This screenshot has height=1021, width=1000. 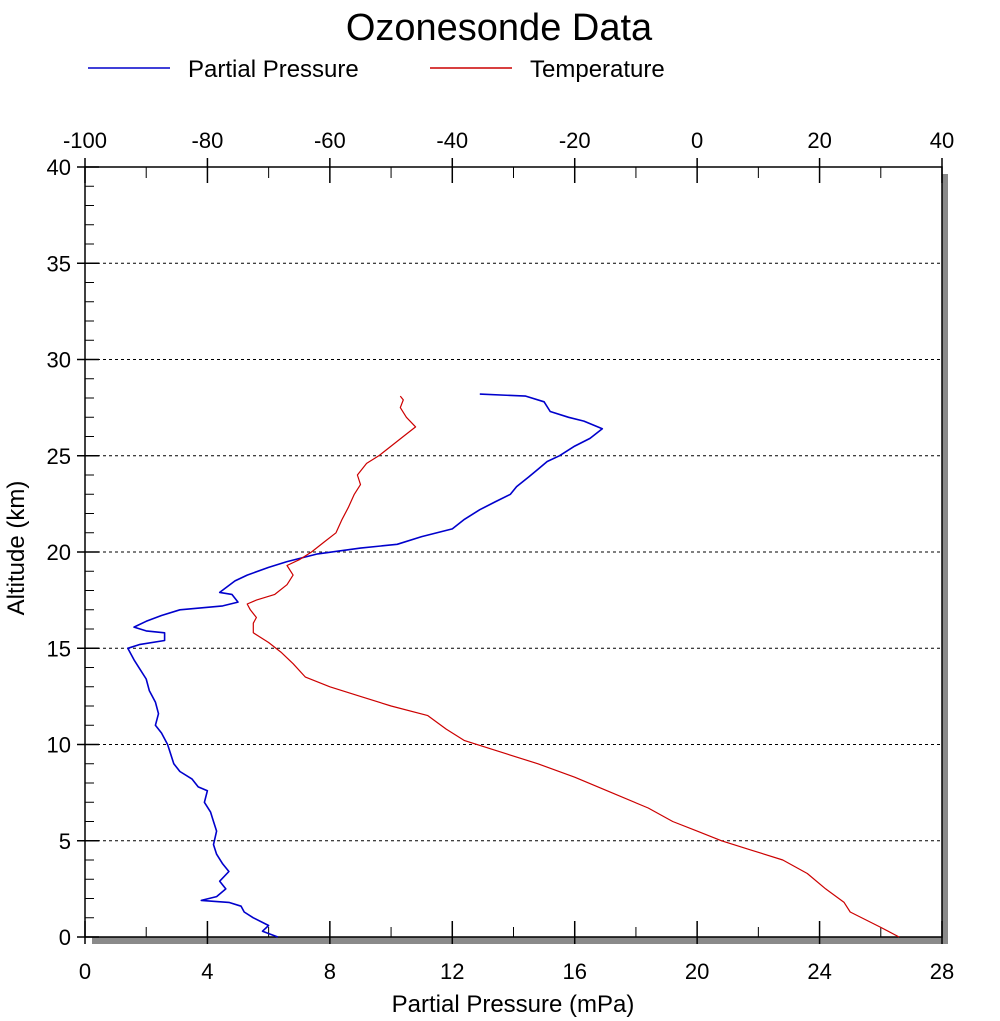 I want to click on chart-title: Ozonesonde Data, so click(x=499, y=28).